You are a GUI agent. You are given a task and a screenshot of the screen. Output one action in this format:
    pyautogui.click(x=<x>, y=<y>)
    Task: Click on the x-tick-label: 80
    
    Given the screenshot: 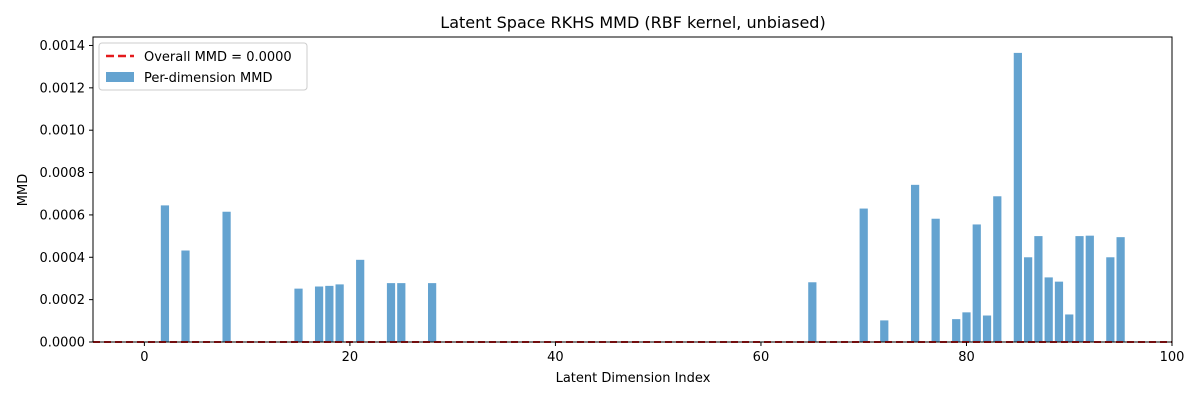 What is the action you would take?
    pyautogui.click(x=966, y=357)
    